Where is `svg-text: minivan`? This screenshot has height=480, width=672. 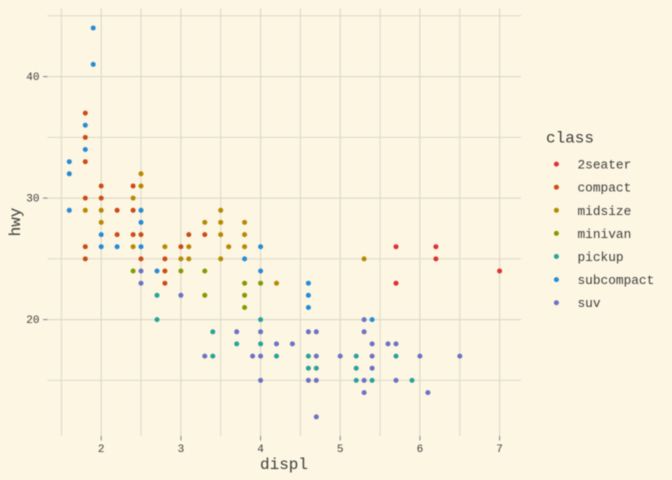
svg-text: minivan is located at coordinates (605, 234).